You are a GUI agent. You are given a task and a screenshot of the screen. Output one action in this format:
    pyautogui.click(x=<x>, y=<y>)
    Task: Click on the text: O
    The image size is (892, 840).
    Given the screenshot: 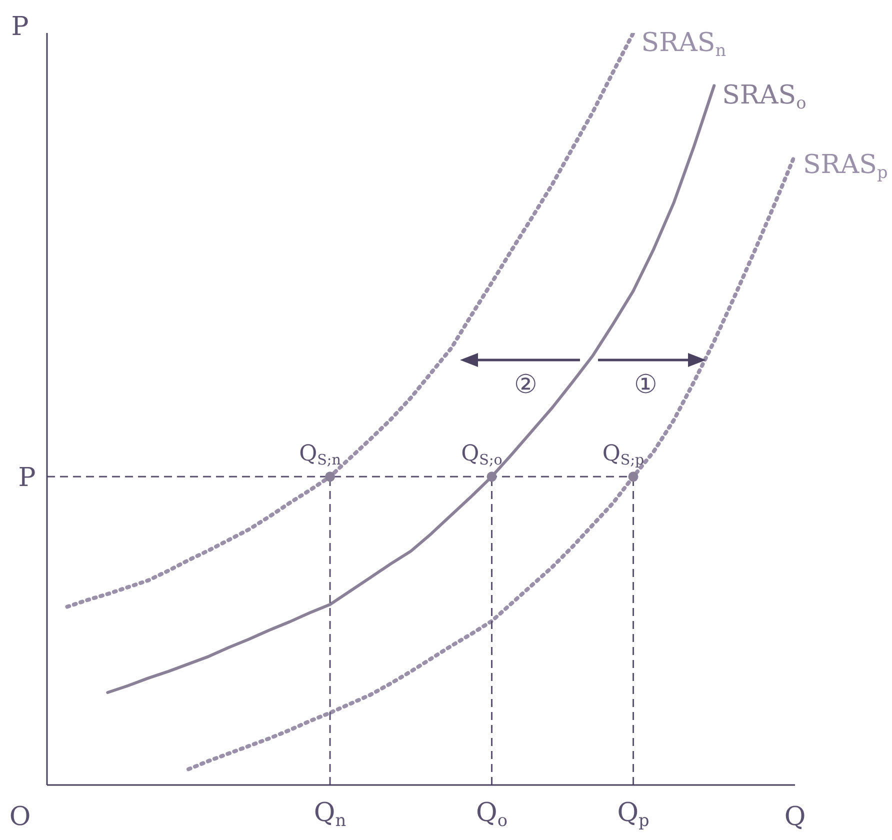 What is the action you would take?
    pyautogui.click(x=20, y=817)
    